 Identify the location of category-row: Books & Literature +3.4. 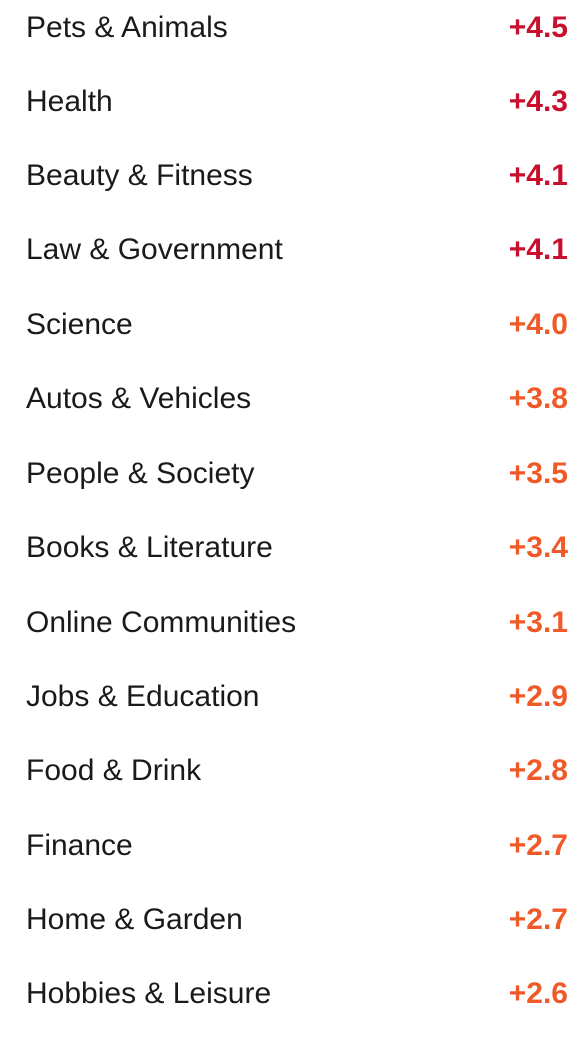
(294, 557).